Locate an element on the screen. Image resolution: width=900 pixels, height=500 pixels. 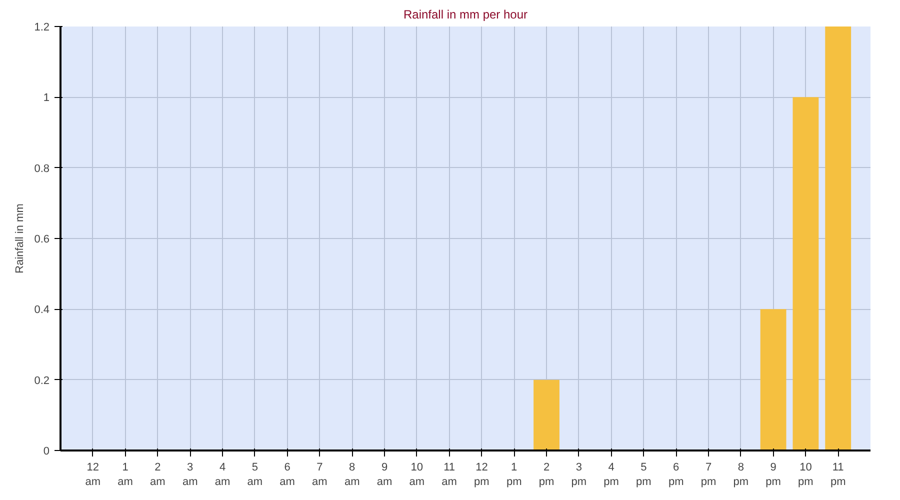
x-tick-label: 2 pm is located at coordinates (546, 475).